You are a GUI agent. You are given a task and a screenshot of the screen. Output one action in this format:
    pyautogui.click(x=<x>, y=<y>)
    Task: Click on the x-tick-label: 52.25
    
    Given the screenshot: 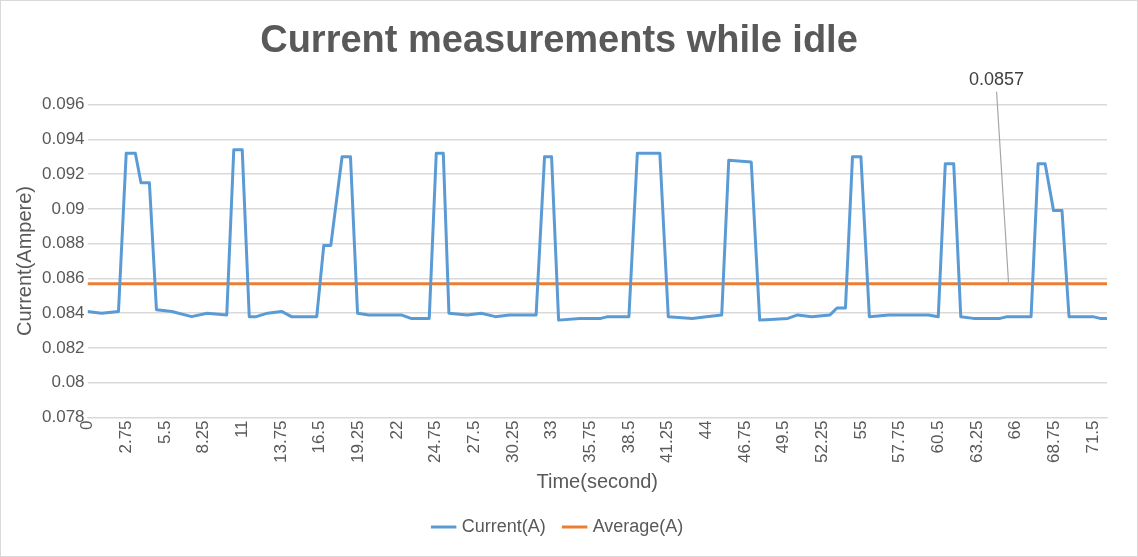 What is the action you would take?
    pyautogui.click(x=821, y=442)
    